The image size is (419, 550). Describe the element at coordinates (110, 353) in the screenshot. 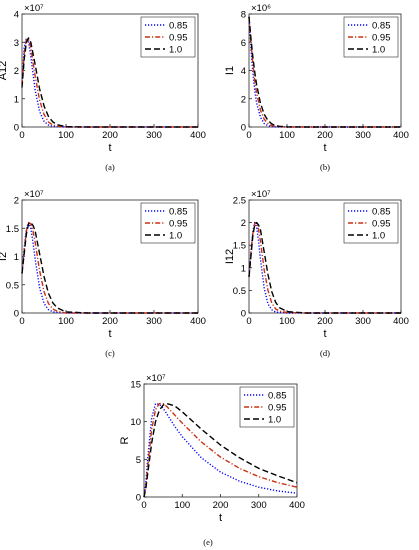

I see `panel-label: (c)` at that location.